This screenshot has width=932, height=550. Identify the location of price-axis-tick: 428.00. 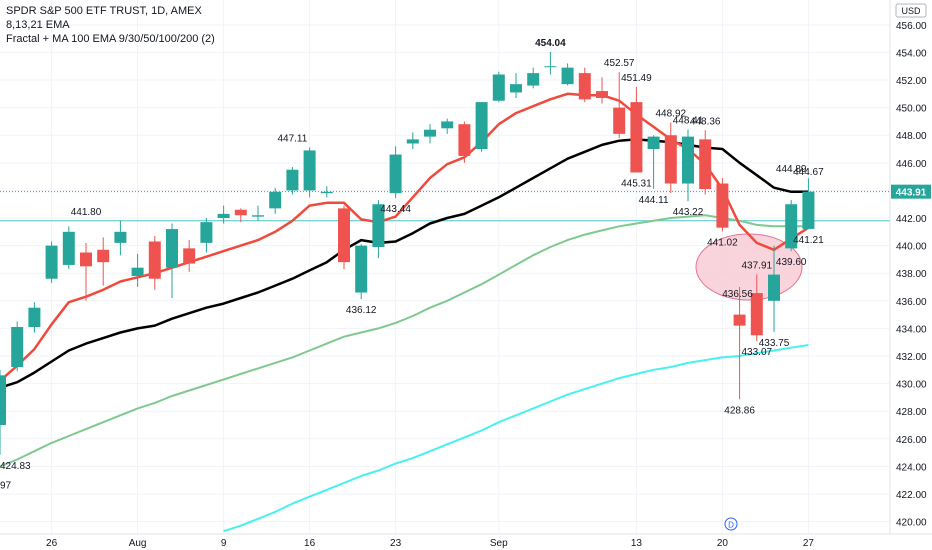
(911, 412).